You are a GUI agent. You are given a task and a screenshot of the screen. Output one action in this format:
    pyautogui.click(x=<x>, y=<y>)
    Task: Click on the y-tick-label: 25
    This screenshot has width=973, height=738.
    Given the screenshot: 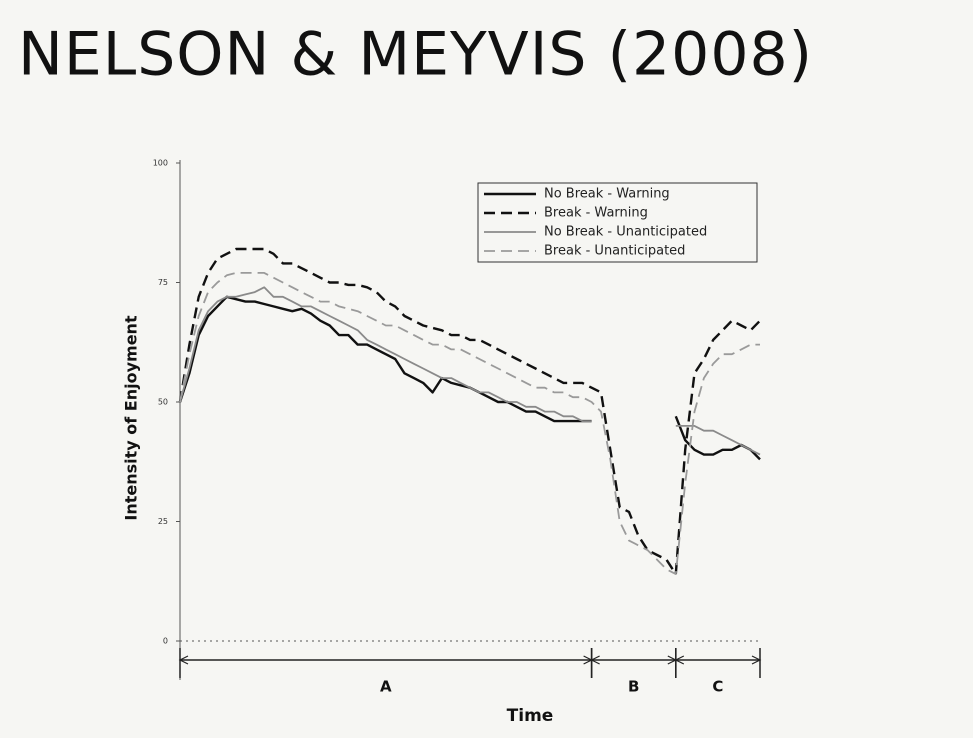 What is the action you would take?
    pyautogui.click(x=163, y=521)
    